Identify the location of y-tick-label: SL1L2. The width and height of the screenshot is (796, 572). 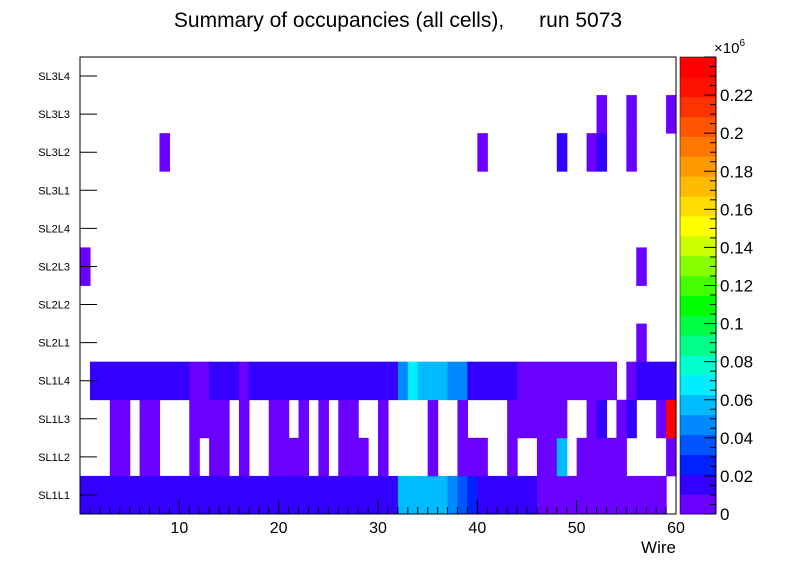
(54, 458).